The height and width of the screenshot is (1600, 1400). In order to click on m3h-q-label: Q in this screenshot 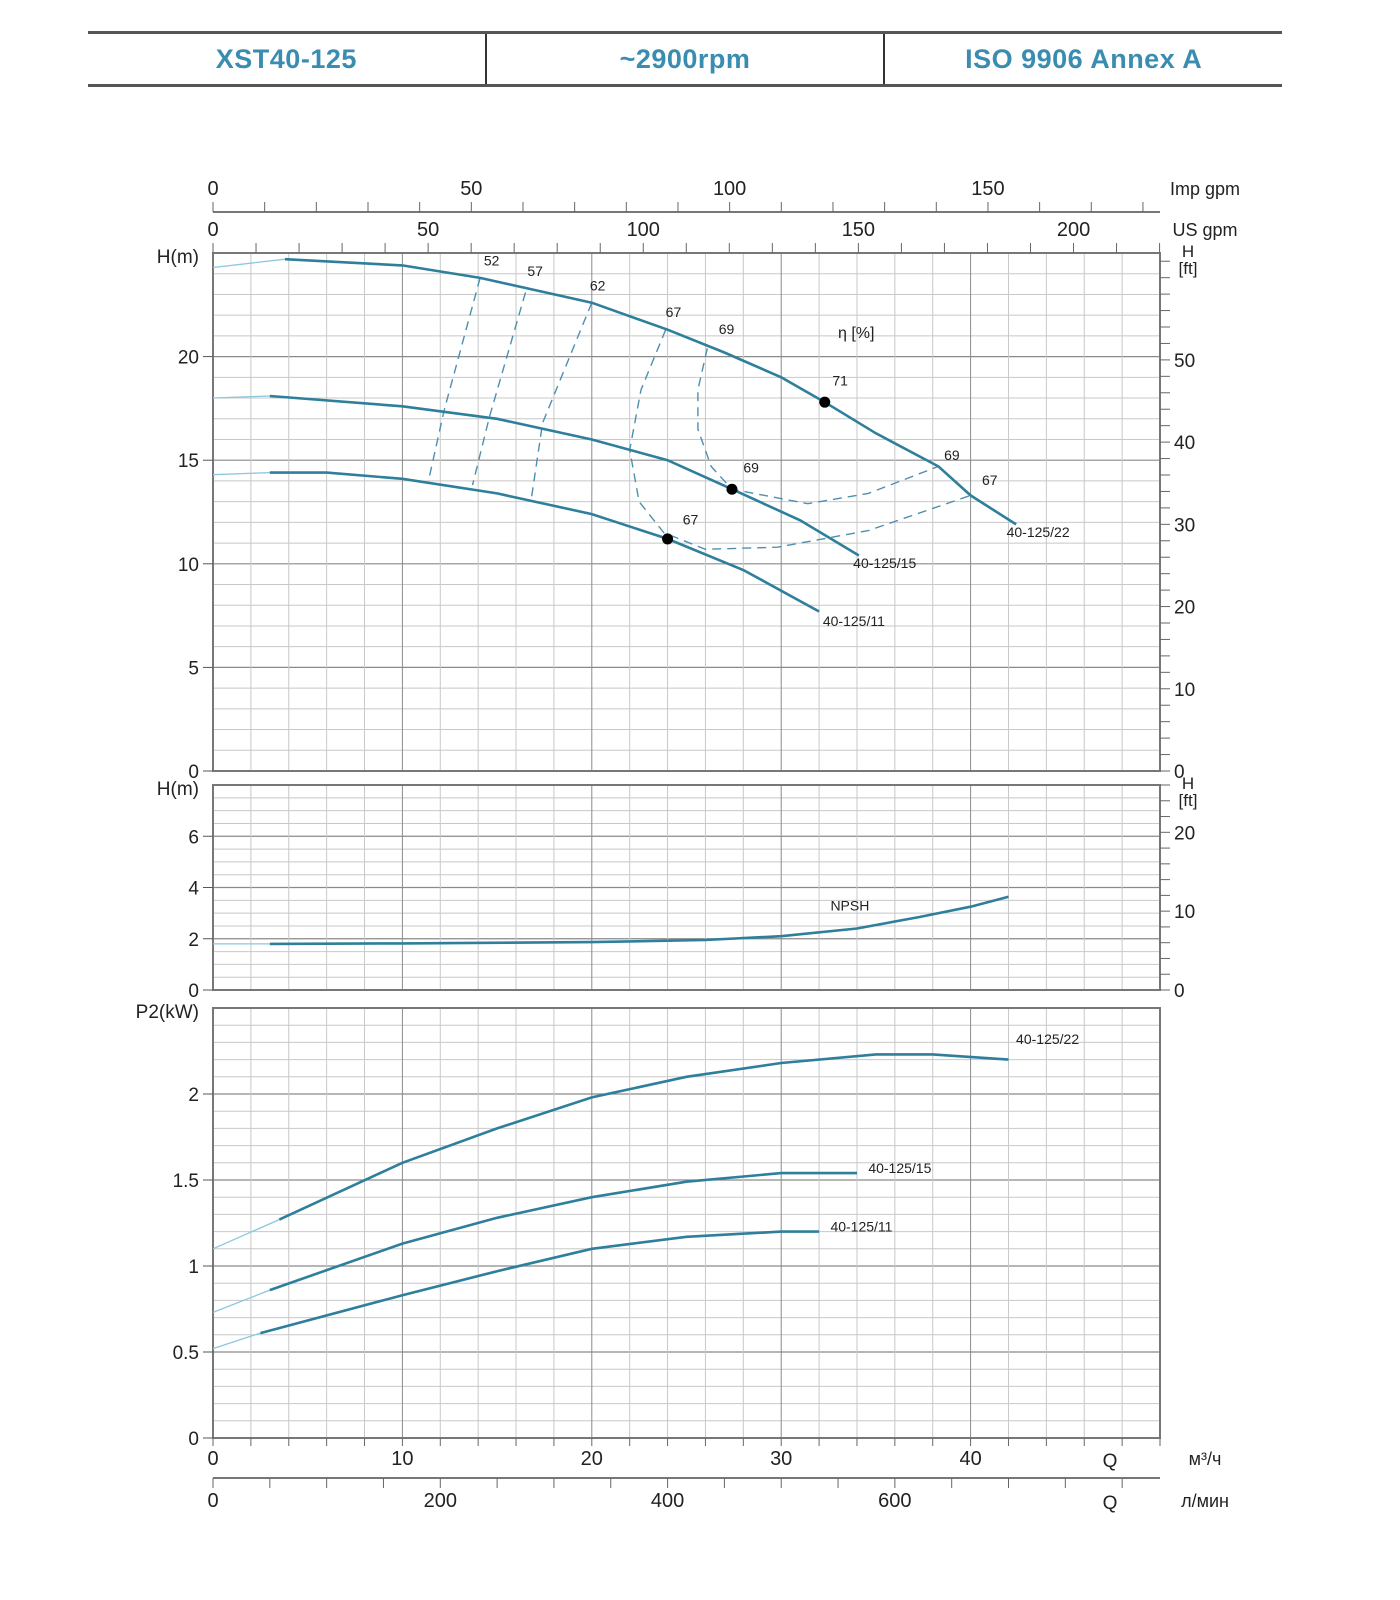, I will do `click(1110, 1461)`.